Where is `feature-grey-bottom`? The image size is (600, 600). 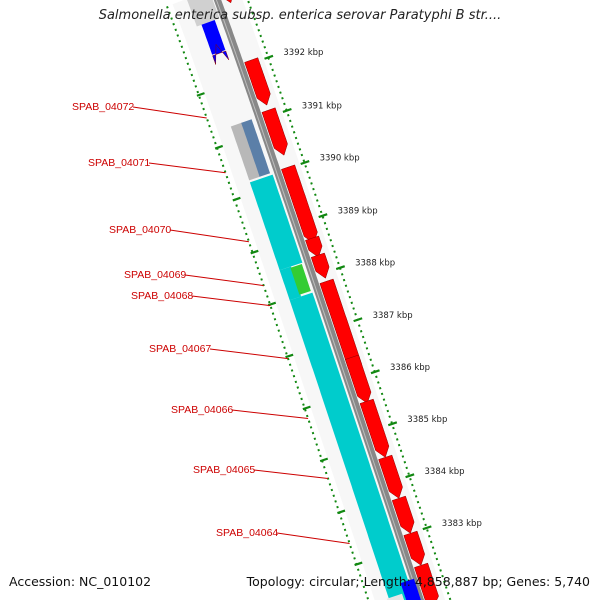
feature-grey-bottom is located at coordinates (395, 596).